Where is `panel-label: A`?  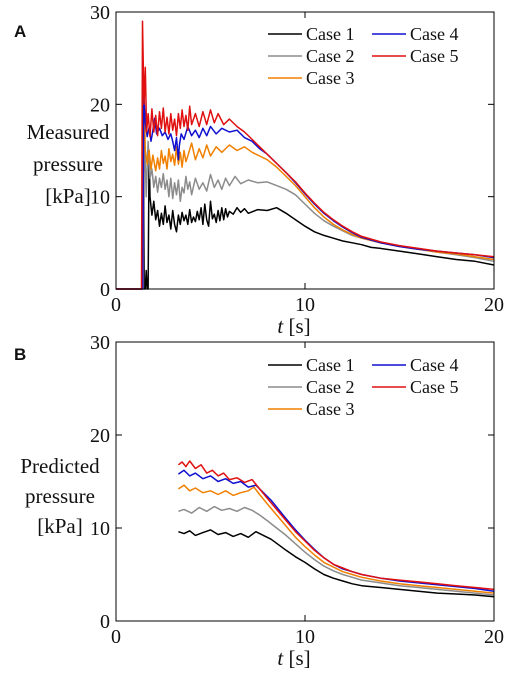
panel-label: A is located at coordinates (20, 31).